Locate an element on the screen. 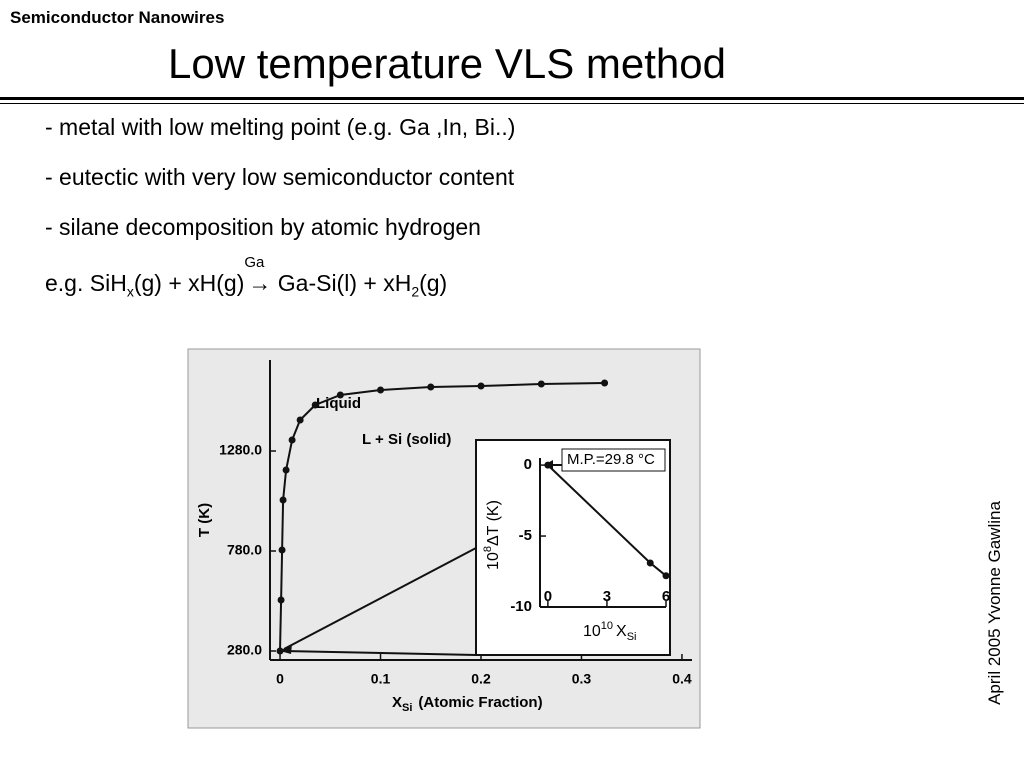  inset-annotation: M.P.=29.8 °C is located at coordinates (611, 459).